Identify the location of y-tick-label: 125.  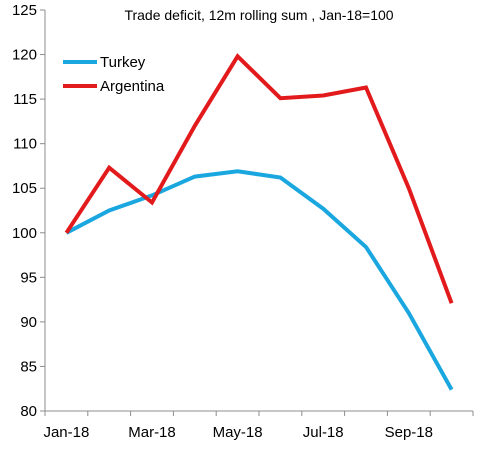
(24, 10).